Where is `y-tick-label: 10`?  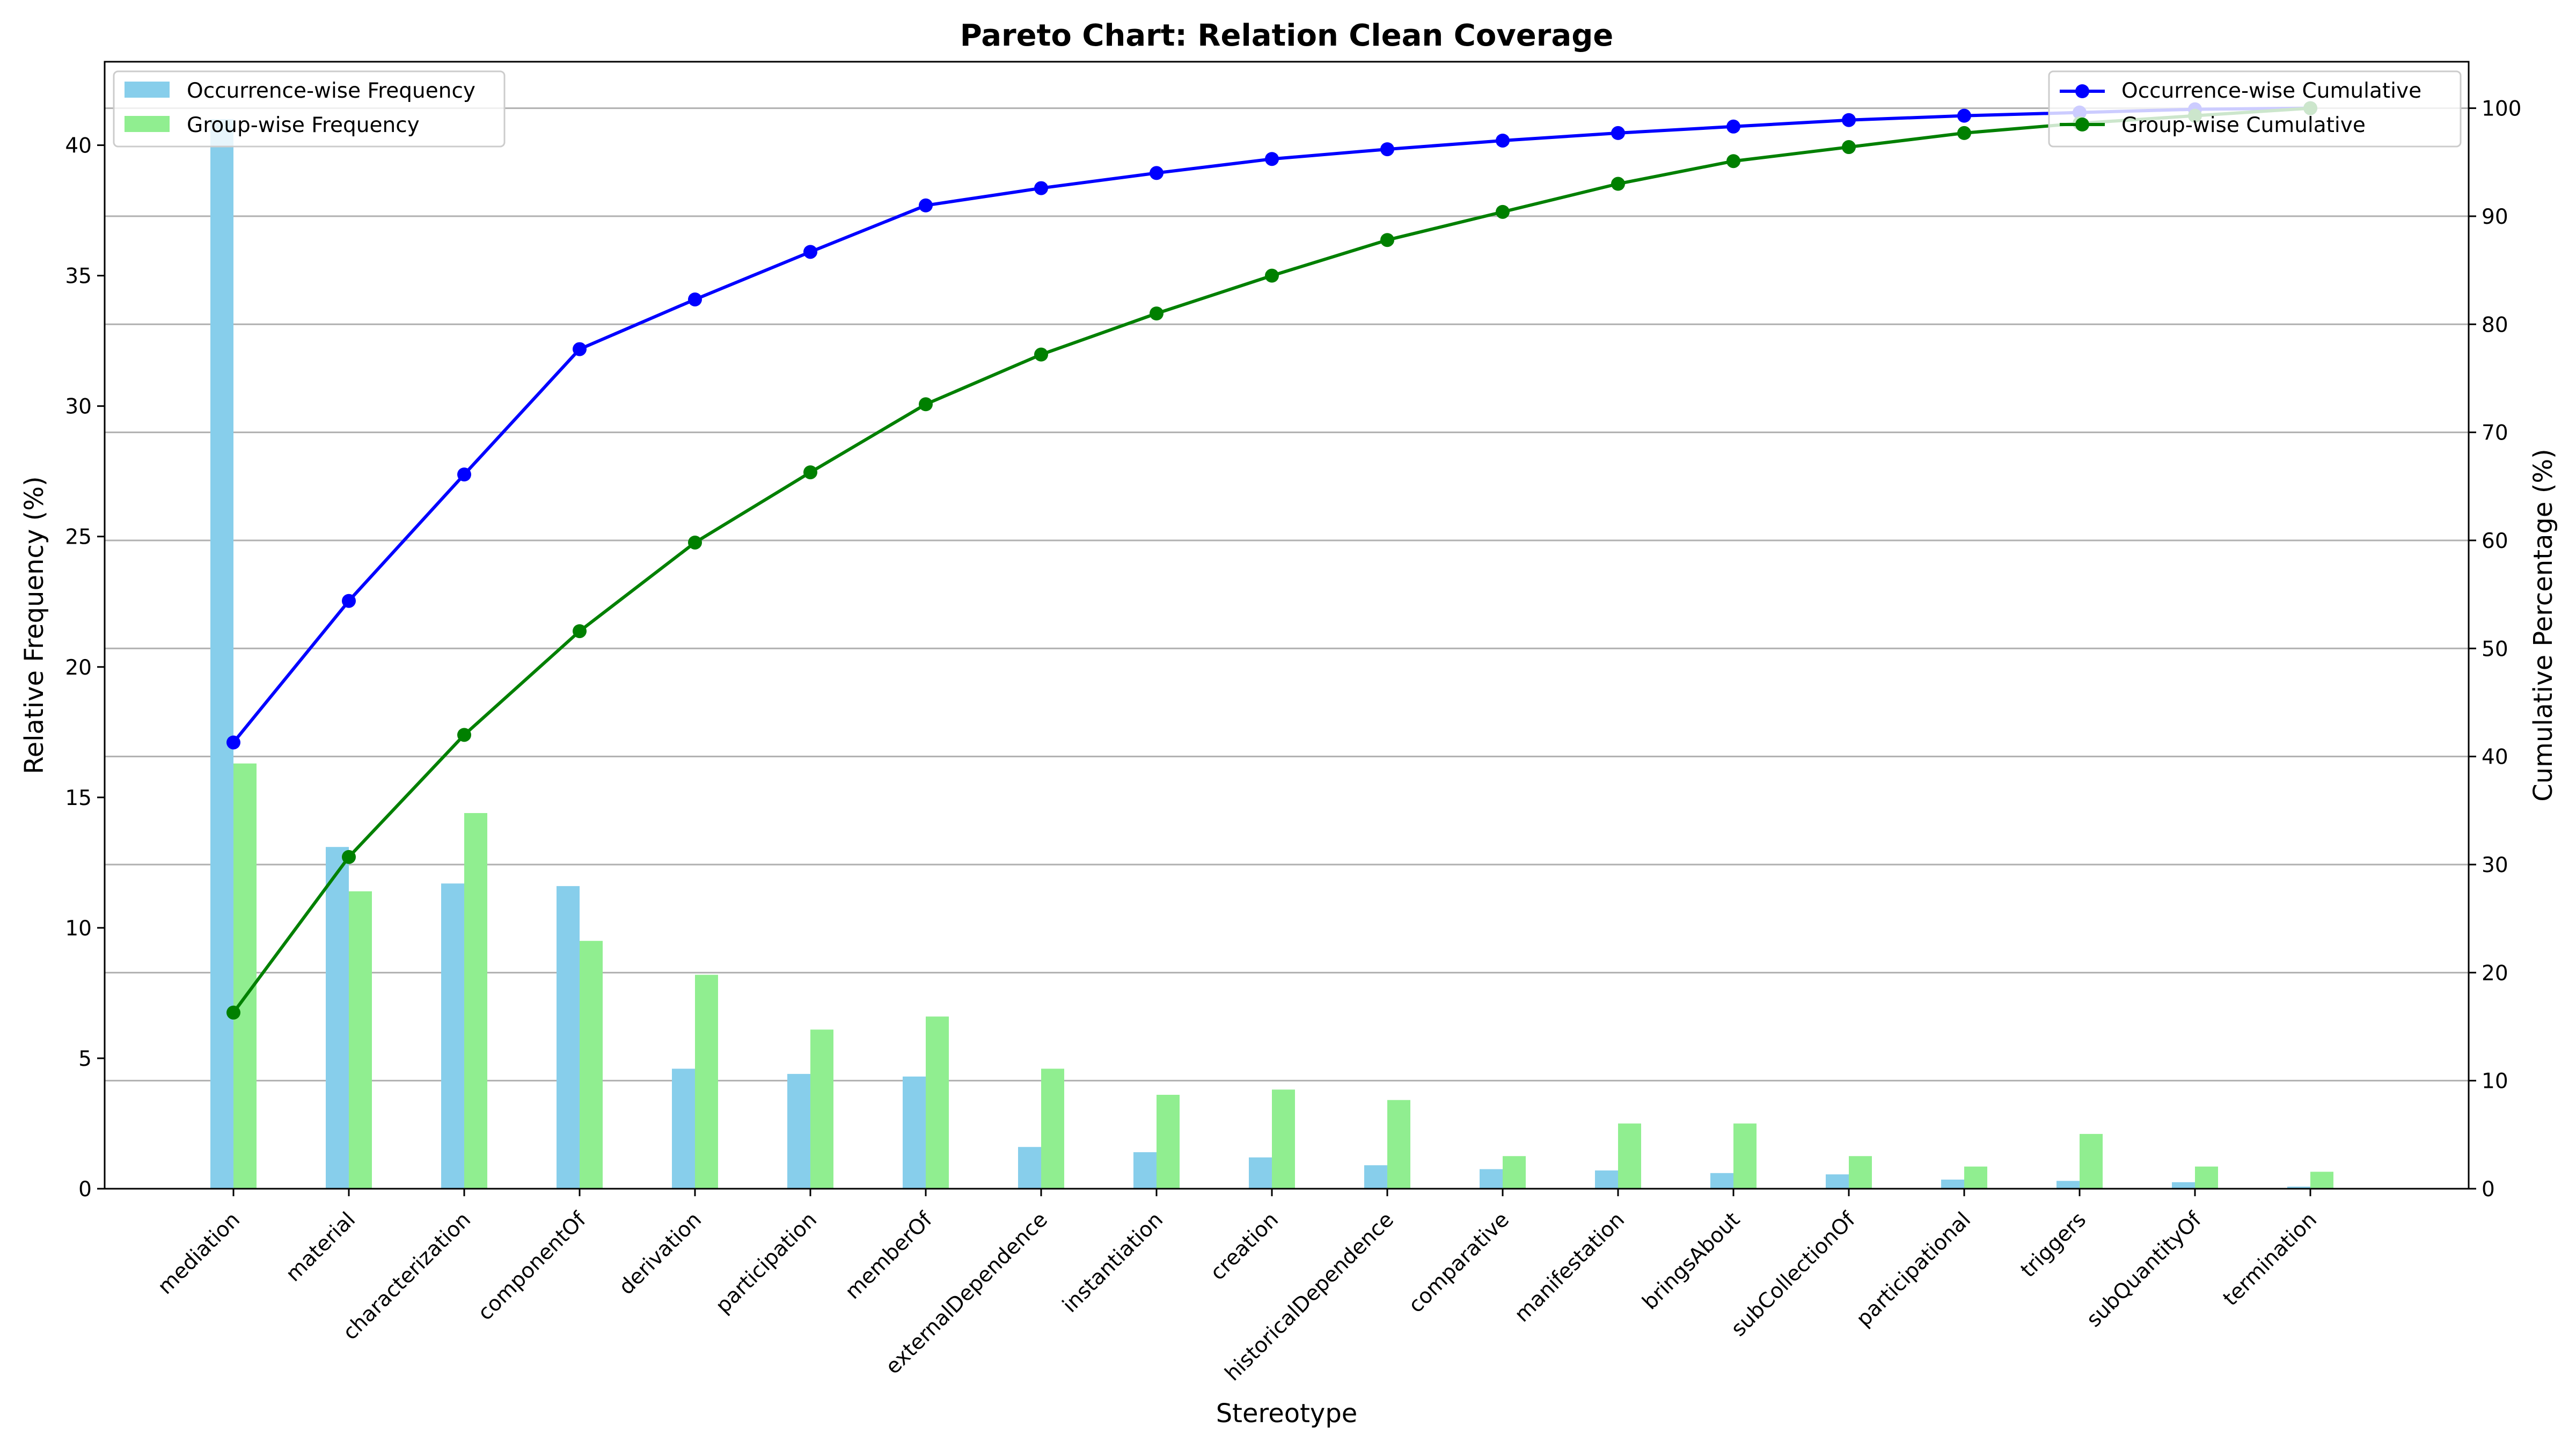 y-tick-label: 10 is located at coordinates (78, 929).